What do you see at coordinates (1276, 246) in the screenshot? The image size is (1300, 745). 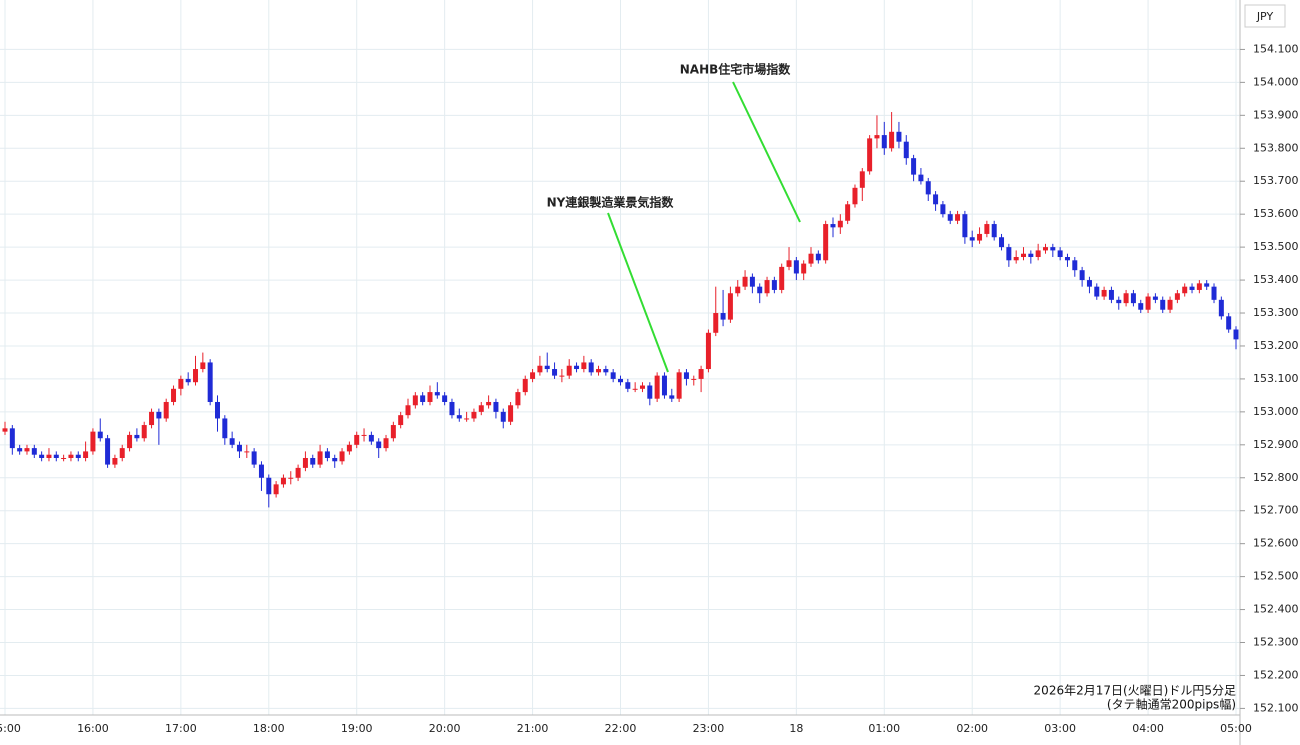 I see `y-tick-label: 153.500` at bounding box center [1276, 246].